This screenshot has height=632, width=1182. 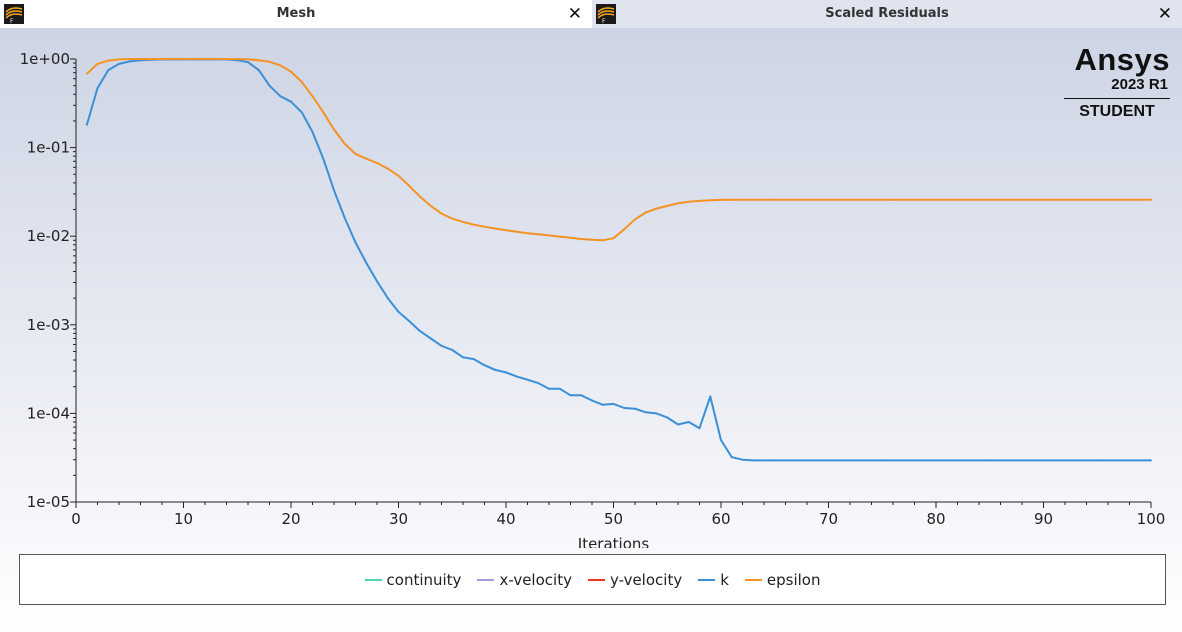 What do you see at coordinates (828, 519) in the screenshot?
I see `x-tick-label: 70` at bounding box center [828, 519].